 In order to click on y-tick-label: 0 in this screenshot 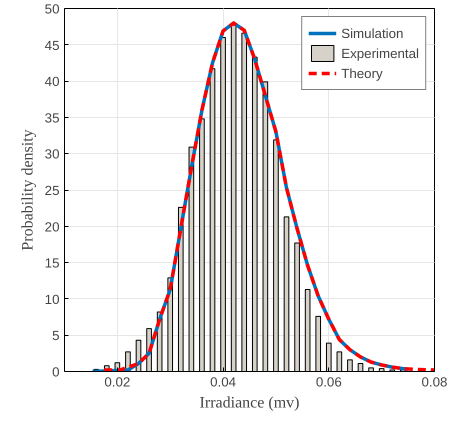, I will do `click(56, 372)`.